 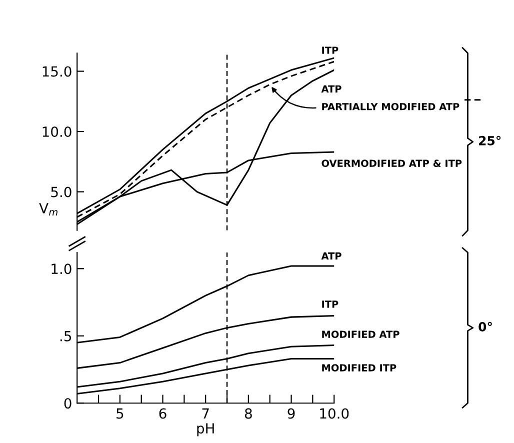 What do you see at coordinates (62, 269) in the screenshot?
I see `y-tick-label: 1.0` at bounding box center [62, 269].